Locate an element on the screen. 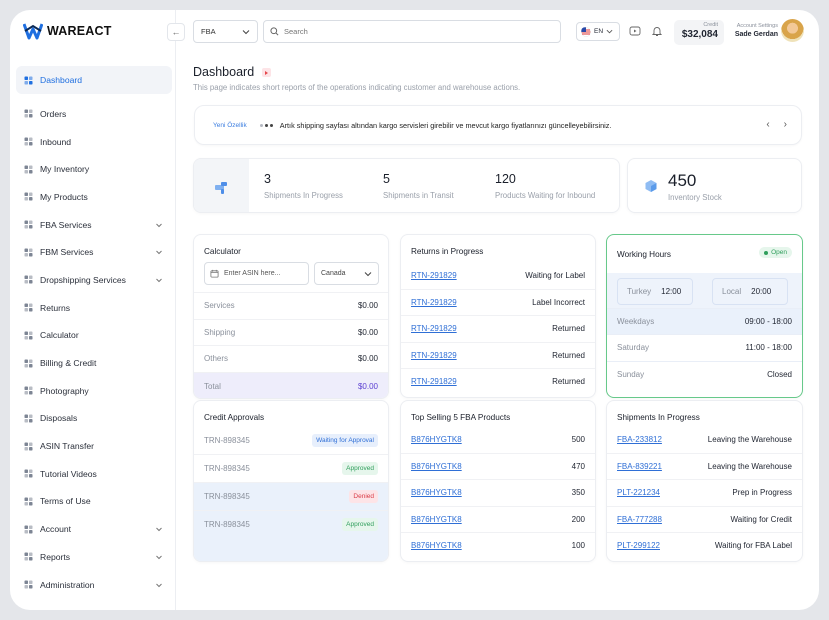  sidebar-item-fbm-services: FBM Services is located at coordinates (94, 252).